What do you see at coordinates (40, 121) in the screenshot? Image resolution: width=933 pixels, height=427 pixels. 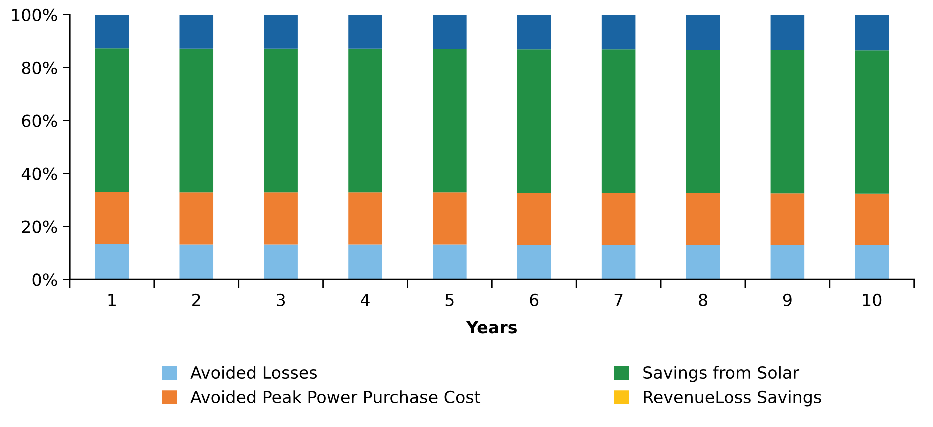 I see `y-tick-label: 60%` at bounding box center [40, 121].